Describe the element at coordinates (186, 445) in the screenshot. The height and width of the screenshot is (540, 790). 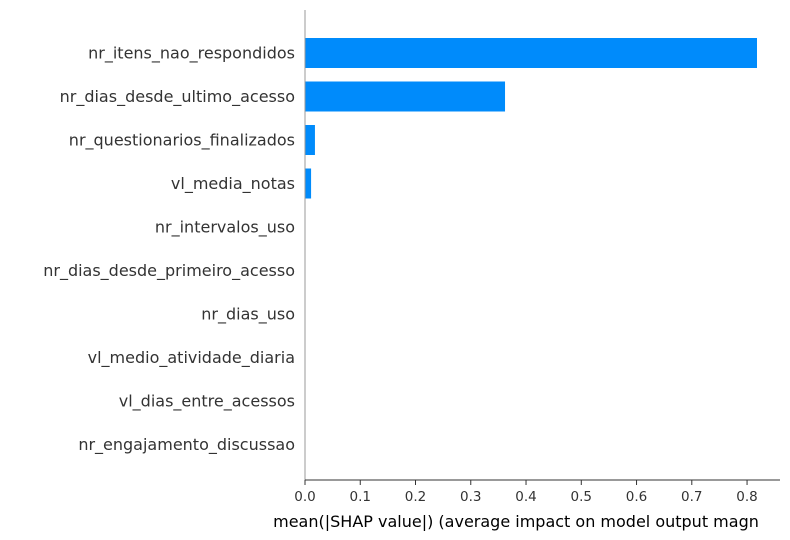
I see `category-label: nr_engajamento_discussao` at that location.